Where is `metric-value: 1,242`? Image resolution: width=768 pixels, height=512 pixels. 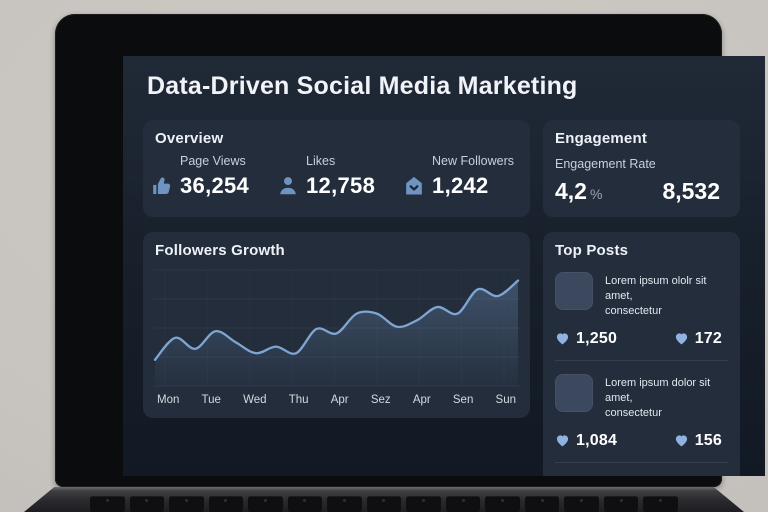
metric-value: 1,242 is located at coordinates (460, 185).